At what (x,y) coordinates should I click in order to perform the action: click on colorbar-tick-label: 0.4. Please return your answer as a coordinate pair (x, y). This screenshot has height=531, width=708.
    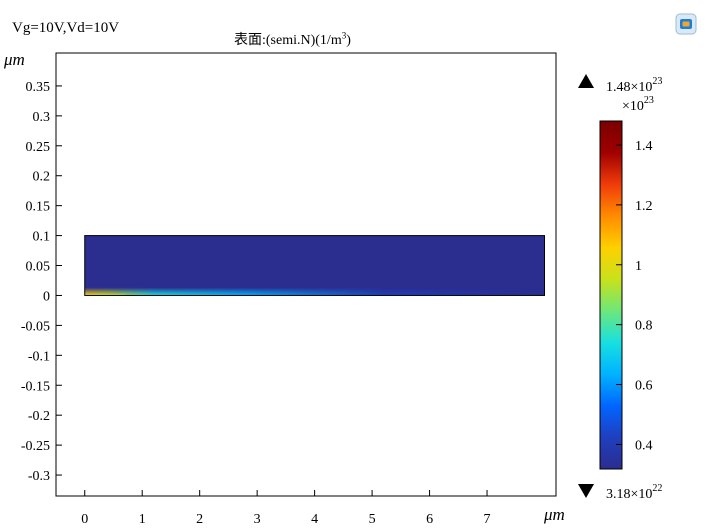
    Looking at the image, I should click on (644, 445).